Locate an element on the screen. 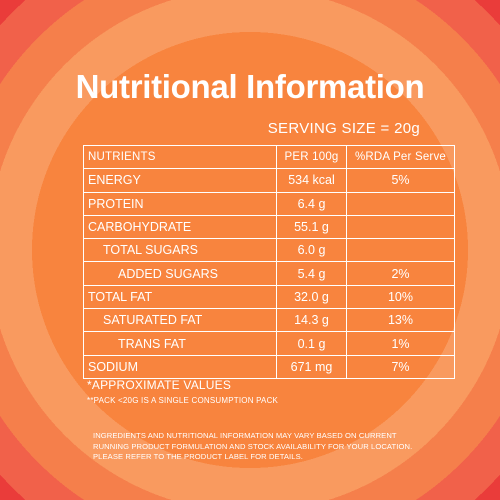 Image resolution: width=500 pixels, height=500 pixels. nutrient-name: ENERGY is located at coordinates (180, 180).